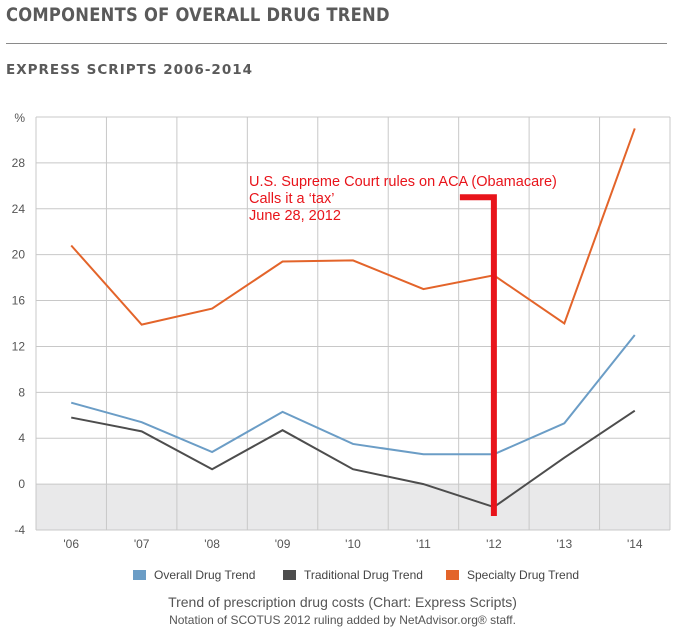  What do you see at coordinates (142, 544) in the screenshot?
I see `x-tick-label: '07` at bounding box center [142, 544].